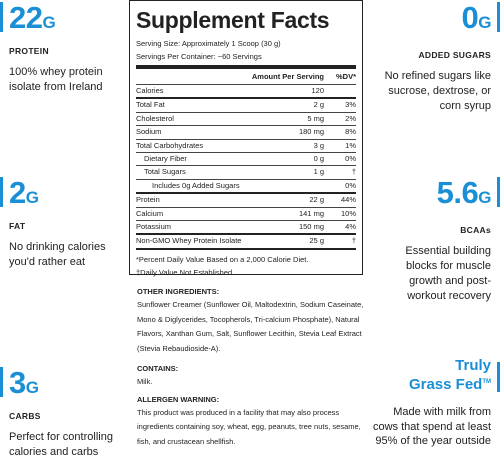  Describe the element at coordinates (150, 213) in the screenshot. I see `nutrient: Calcium` at that location.